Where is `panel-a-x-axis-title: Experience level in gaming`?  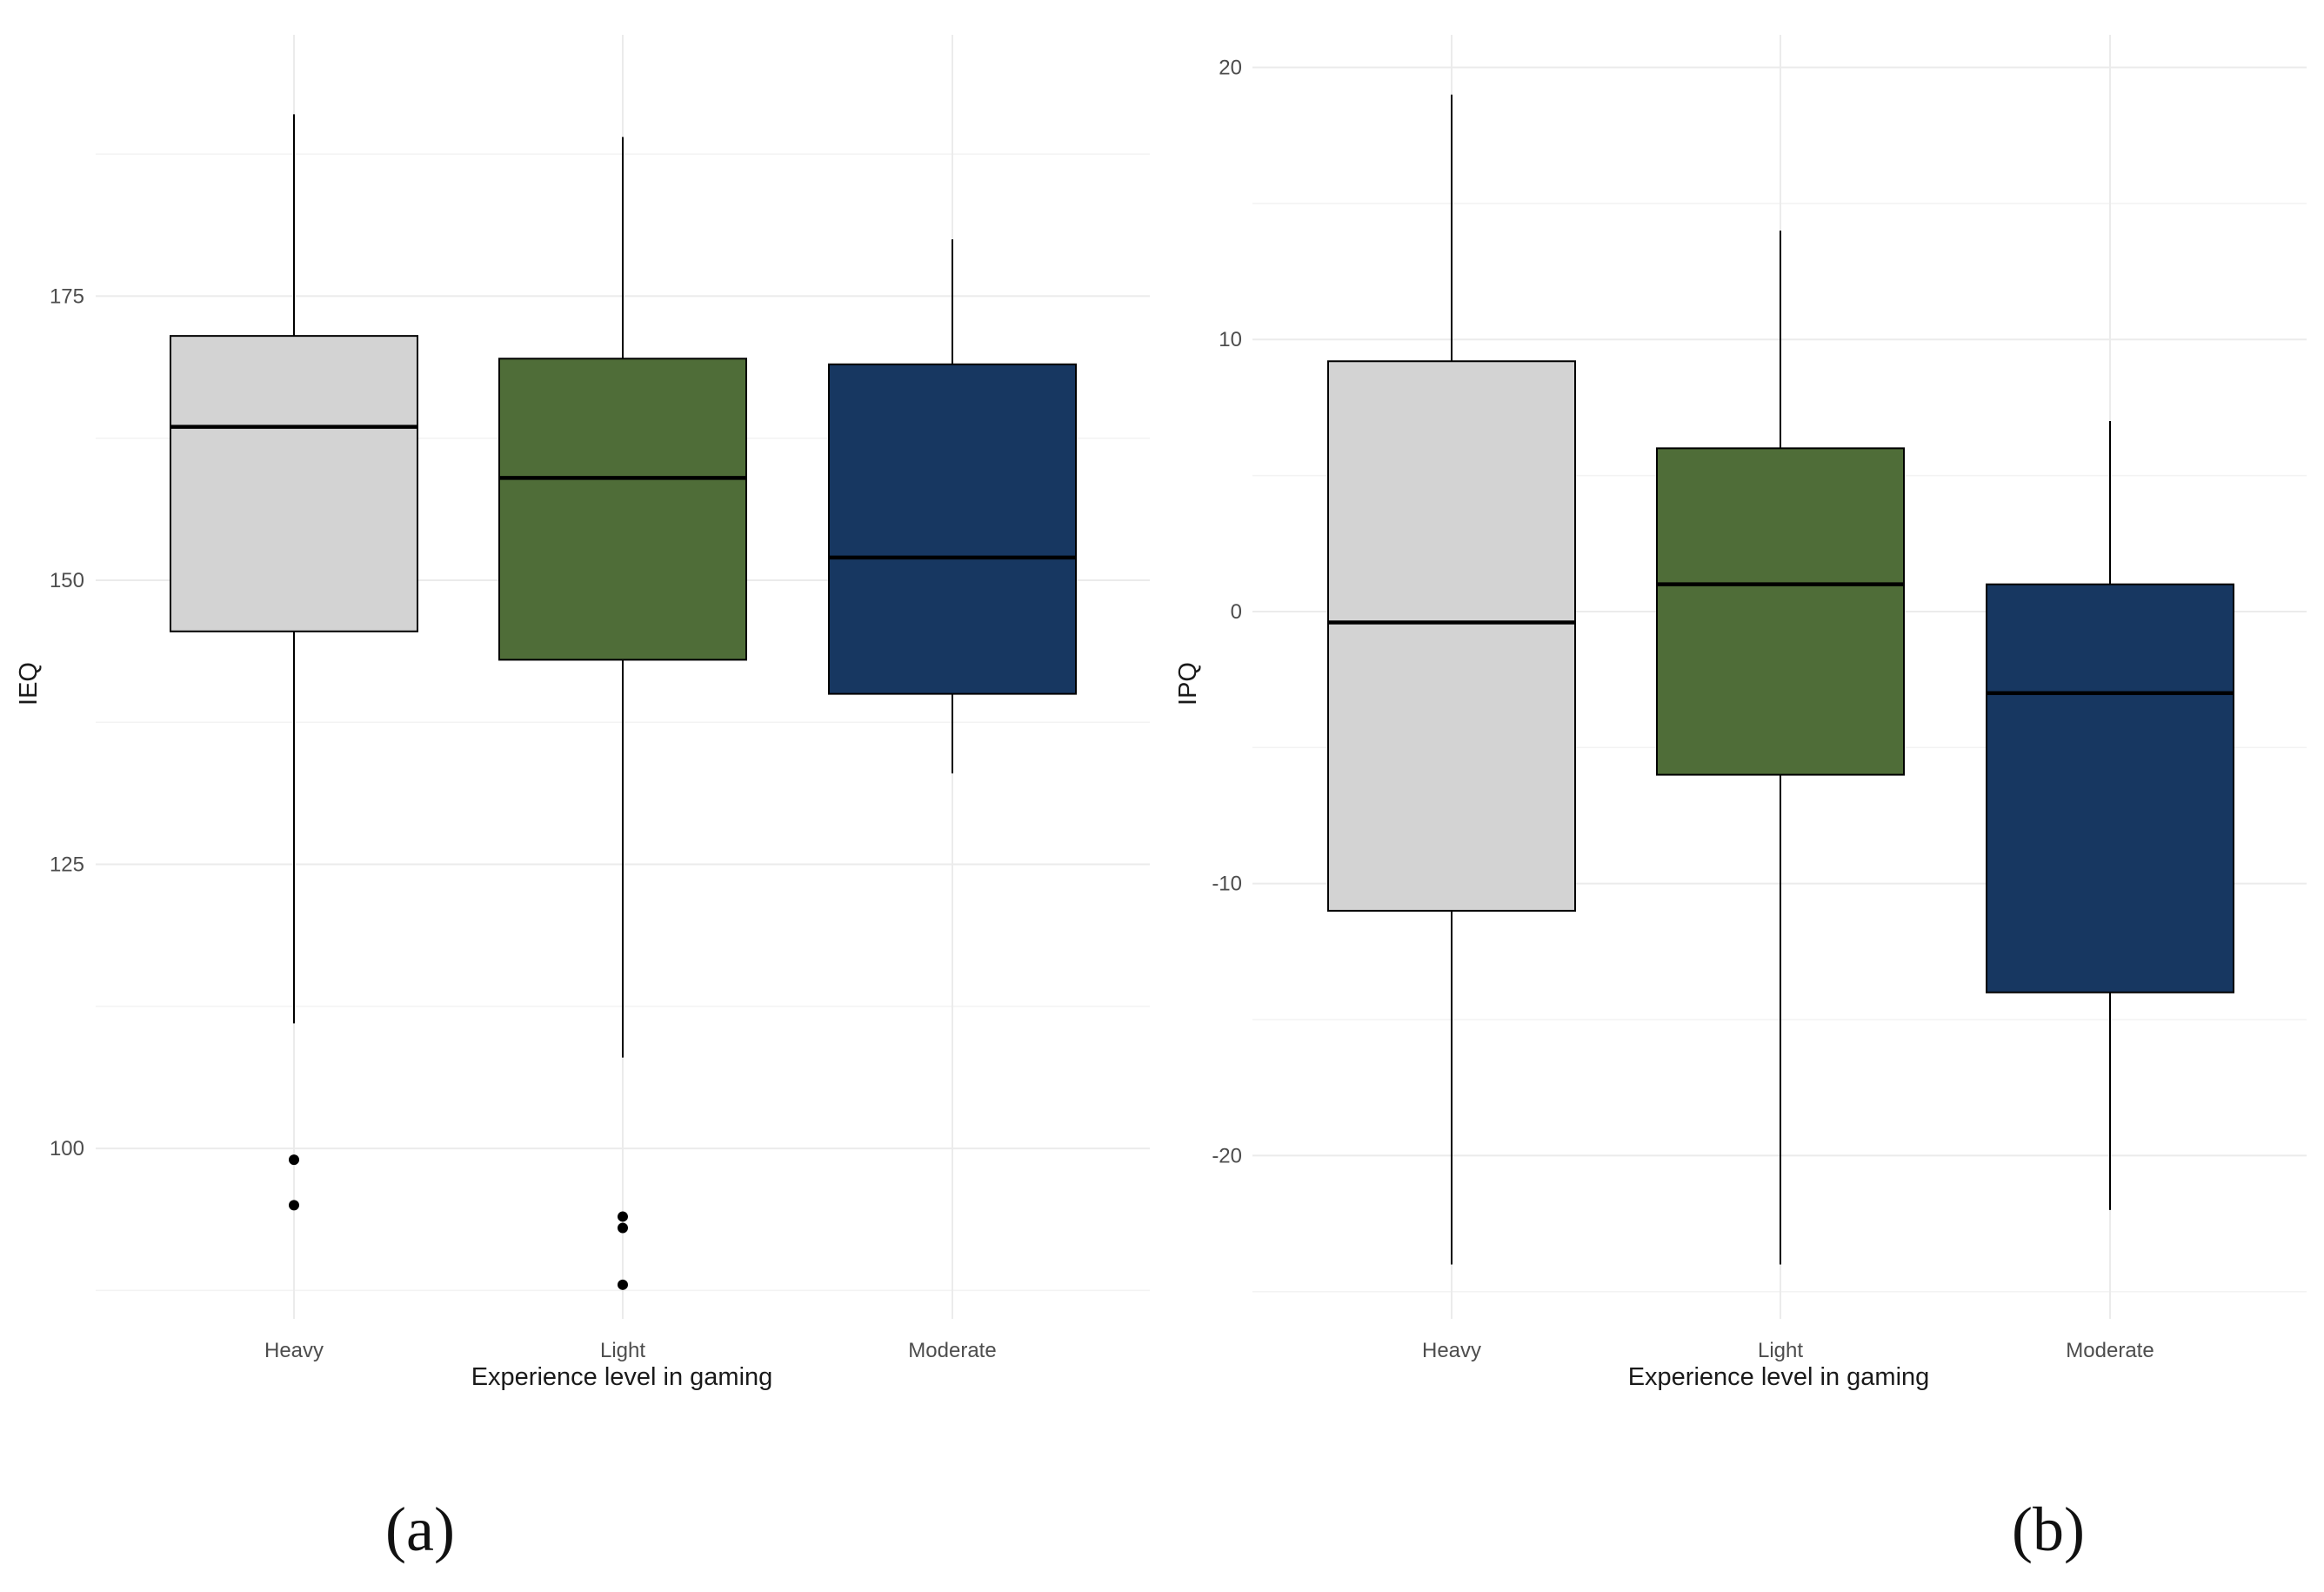
panel-a-x-axis-title: Experience level in gaming is located at coordinates (622, 1377).